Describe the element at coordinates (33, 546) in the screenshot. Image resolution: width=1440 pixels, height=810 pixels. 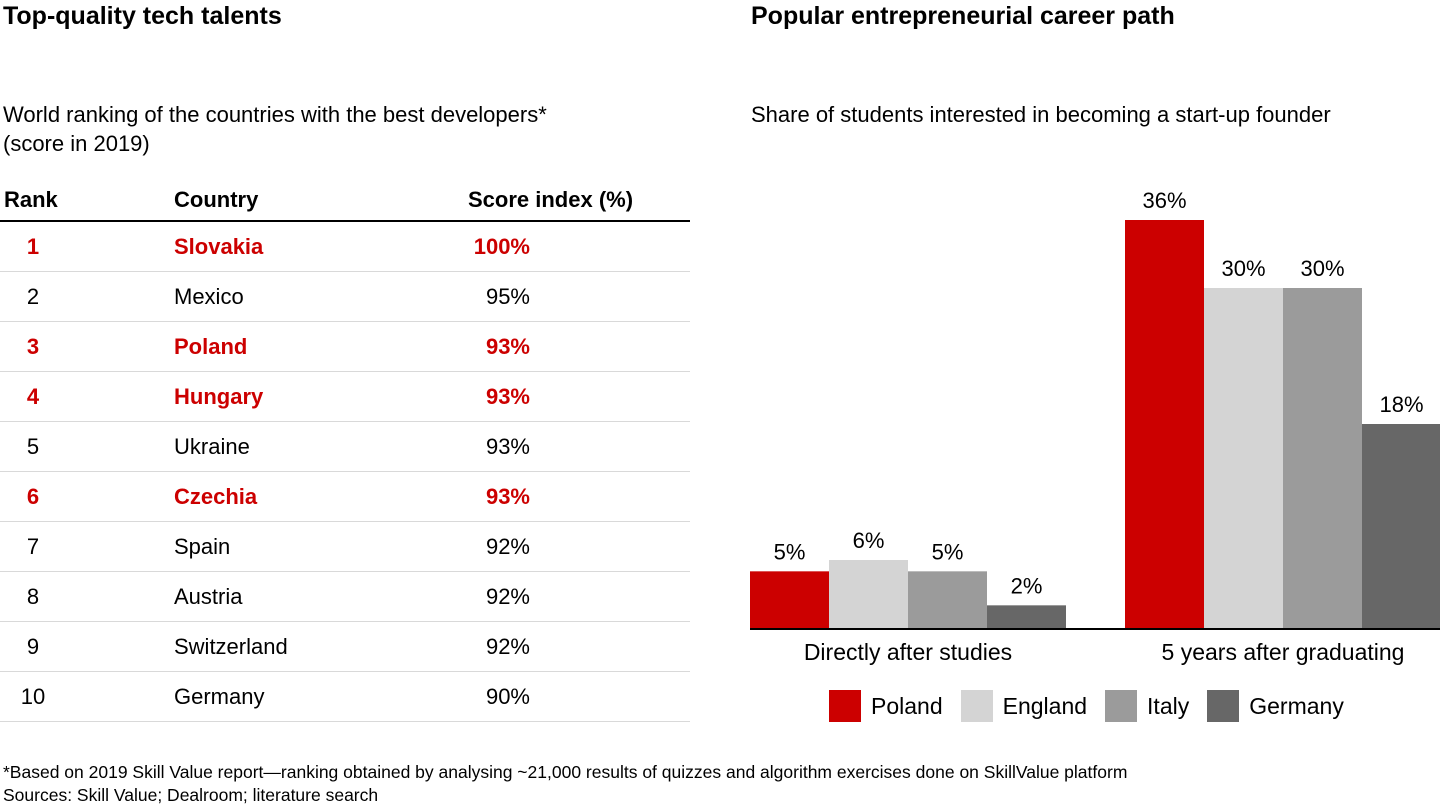
I see `rank-cell: 7` at that location.